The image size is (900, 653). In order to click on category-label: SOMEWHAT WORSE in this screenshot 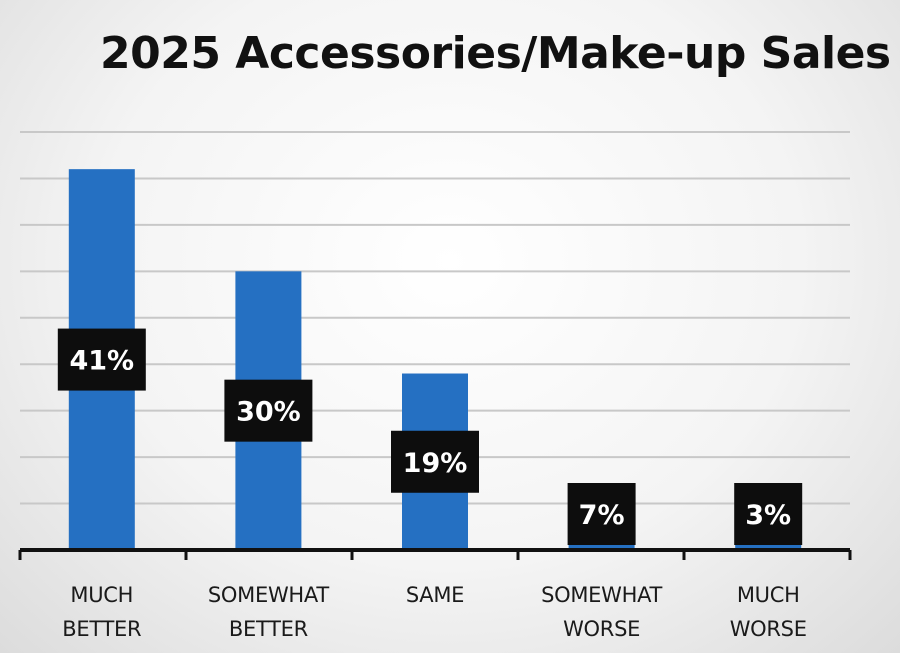, I will do `click(602, 612)`.